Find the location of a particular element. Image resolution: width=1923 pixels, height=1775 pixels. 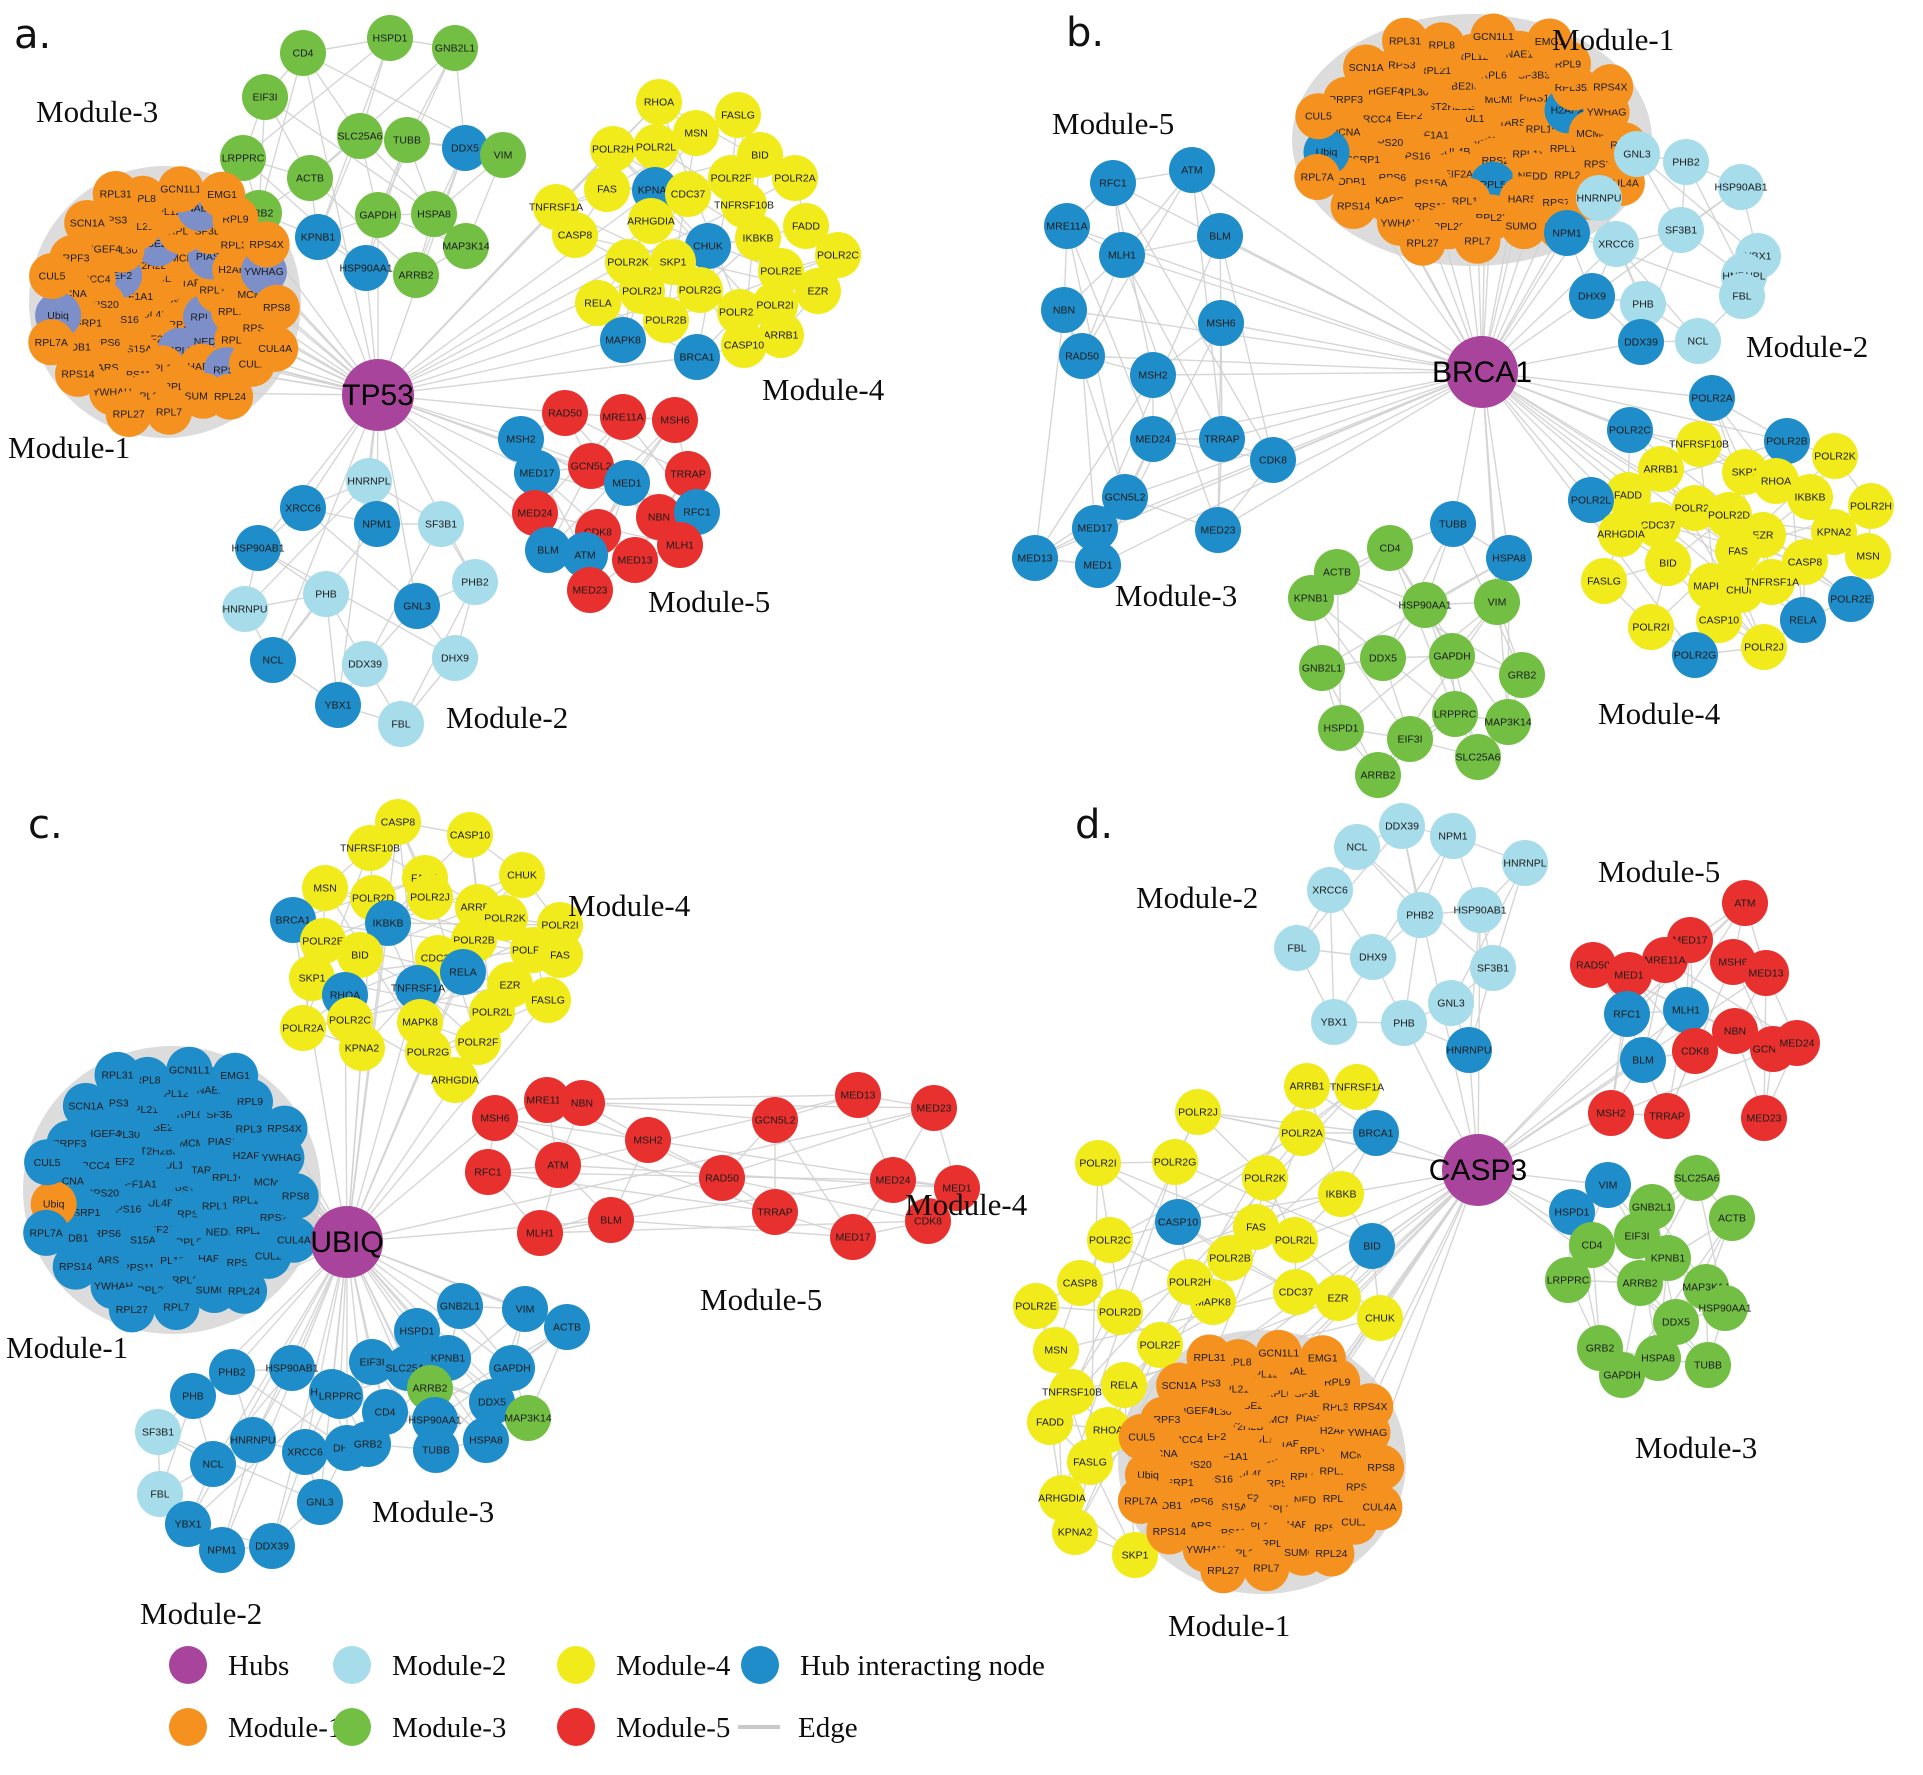

node-arrb2: ARRB2 is located at coordinates (1378, 775).